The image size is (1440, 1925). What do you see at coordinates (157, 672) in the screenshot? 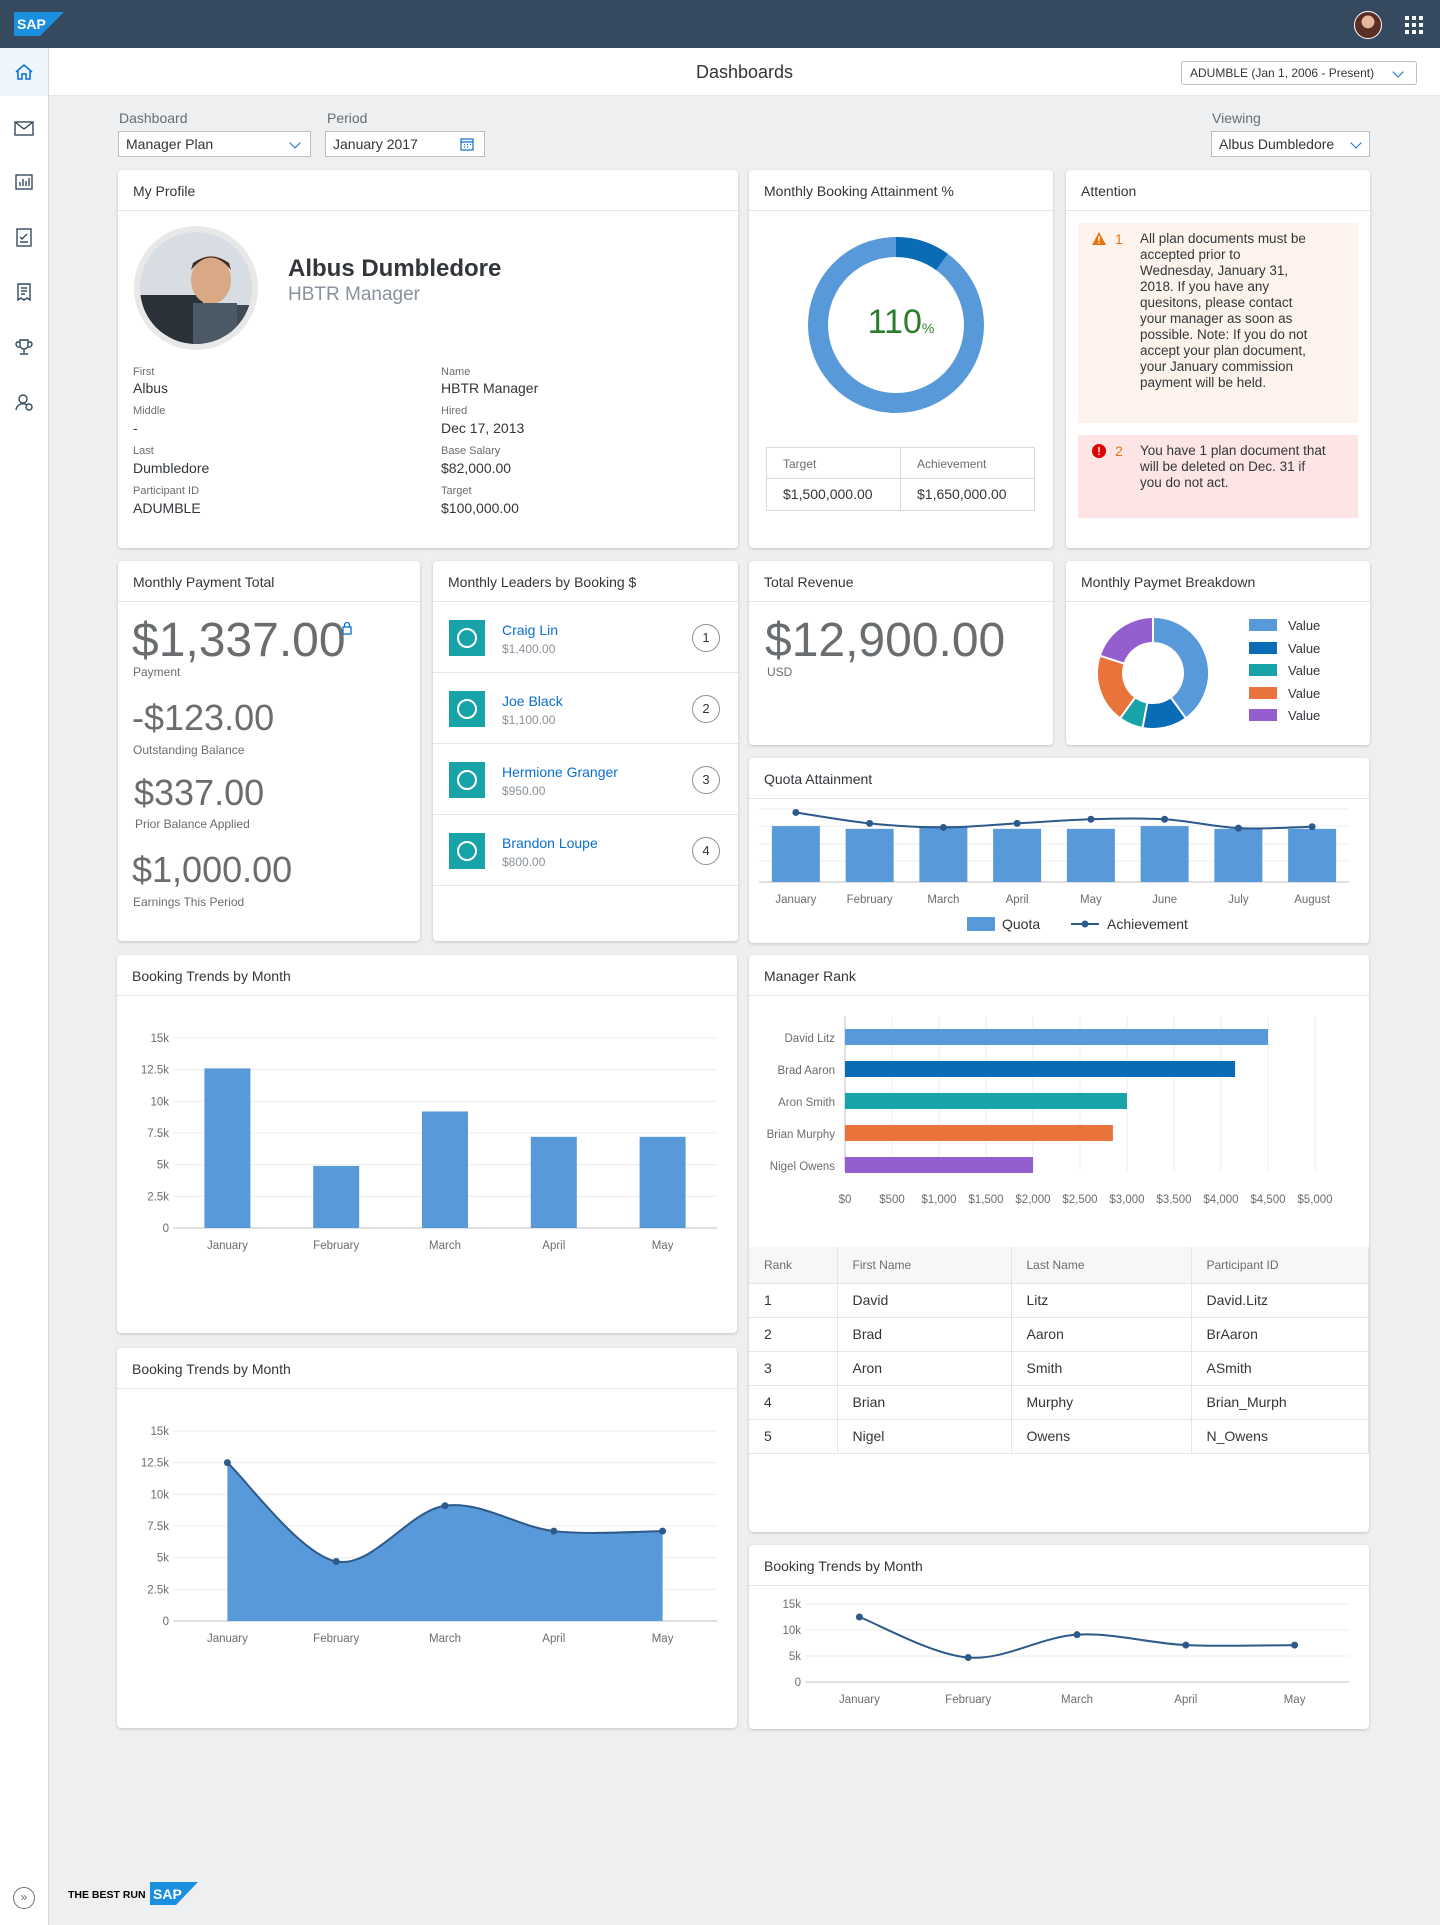
I see `payment-label: Payment` at bounding box center [157, 672].